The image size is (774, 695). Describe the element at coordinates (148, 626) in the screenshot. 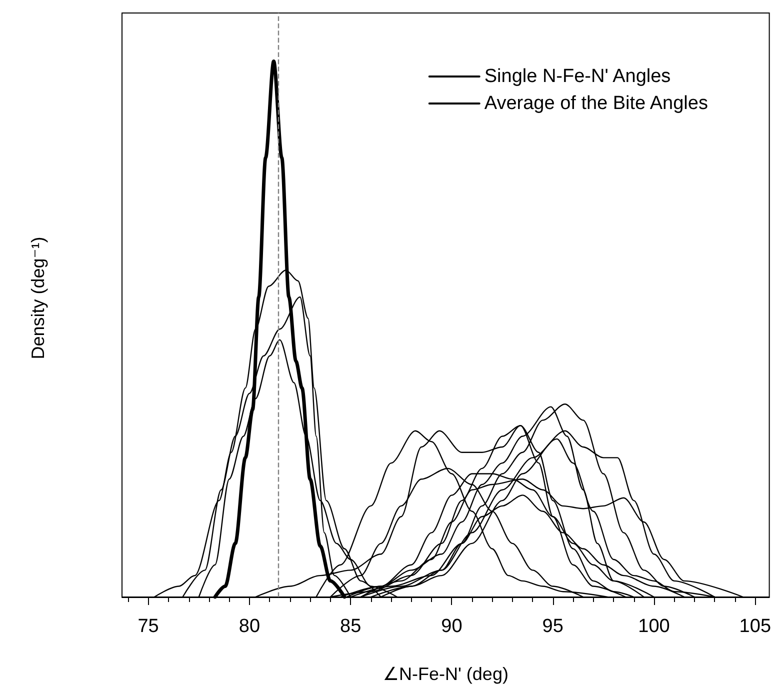

I see `x-tick-label: 75` at that location.